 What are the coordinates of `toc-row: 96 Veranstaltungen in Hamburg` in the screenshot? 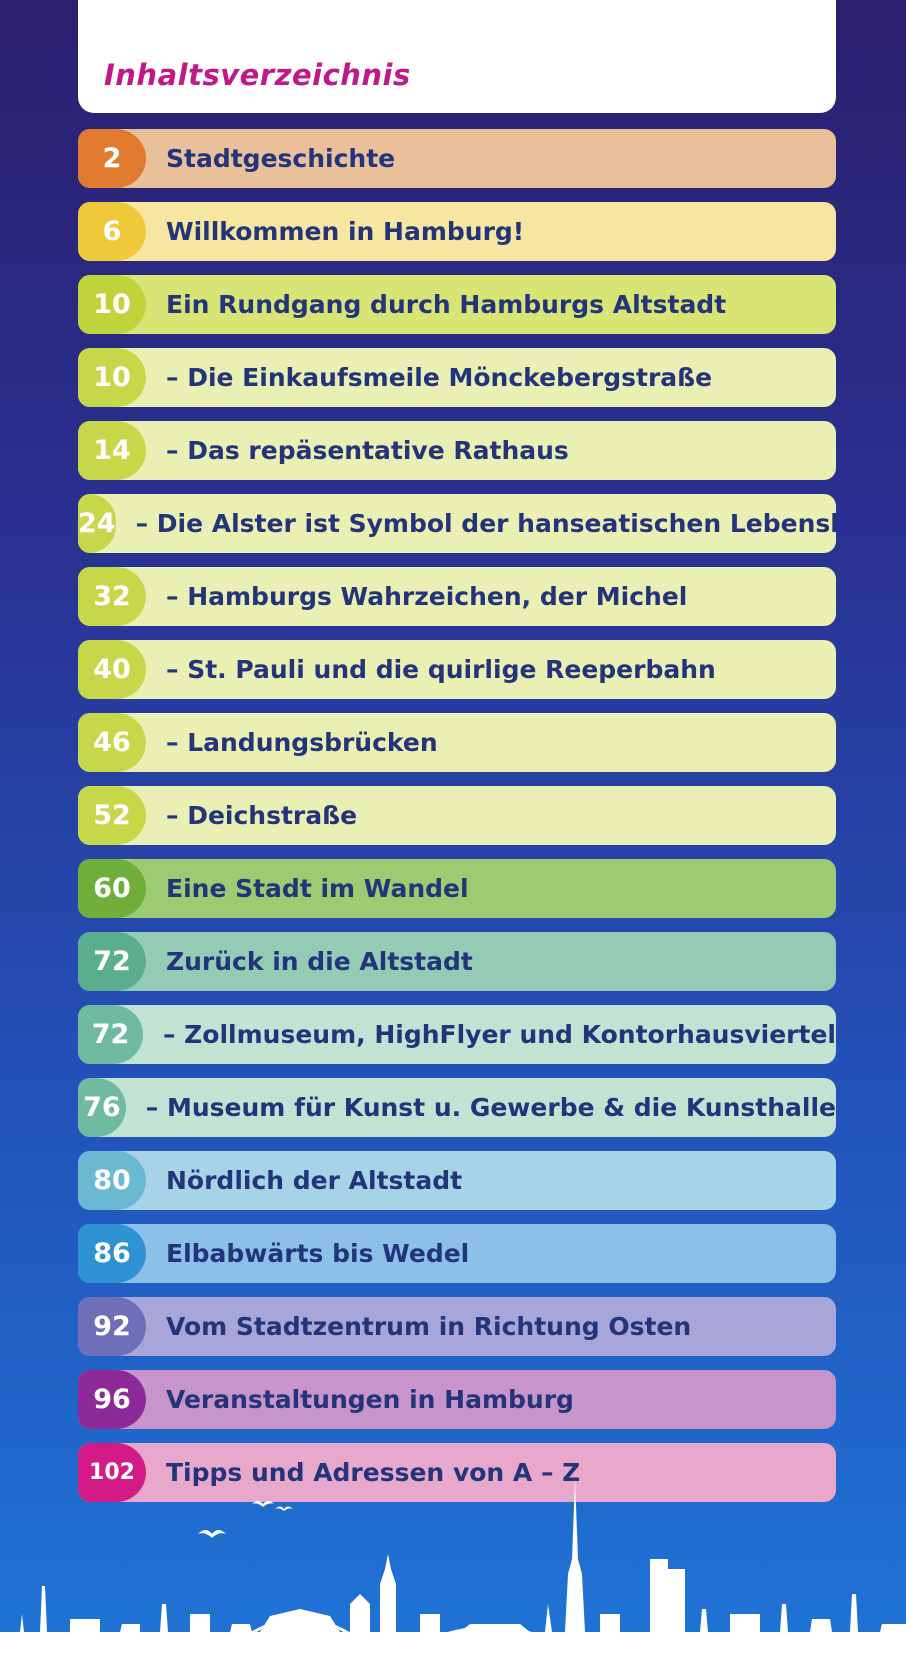 It's located at (457, 1399).